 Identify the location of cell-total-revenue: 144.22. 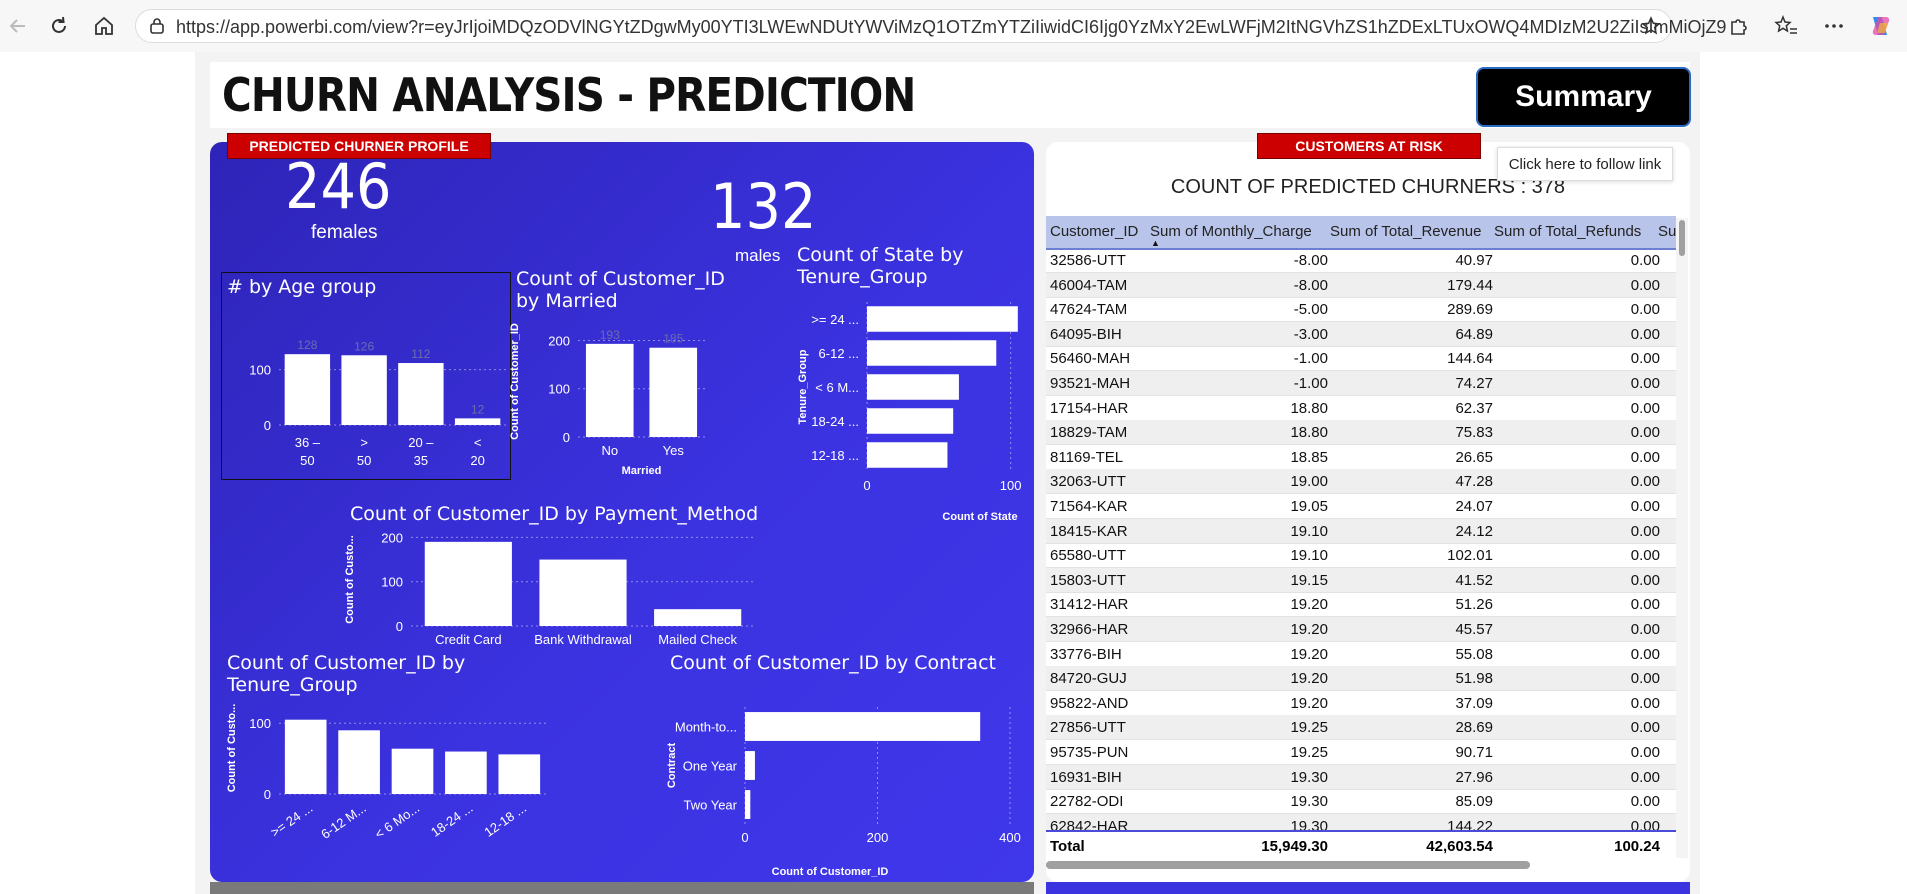
(1470, 823).